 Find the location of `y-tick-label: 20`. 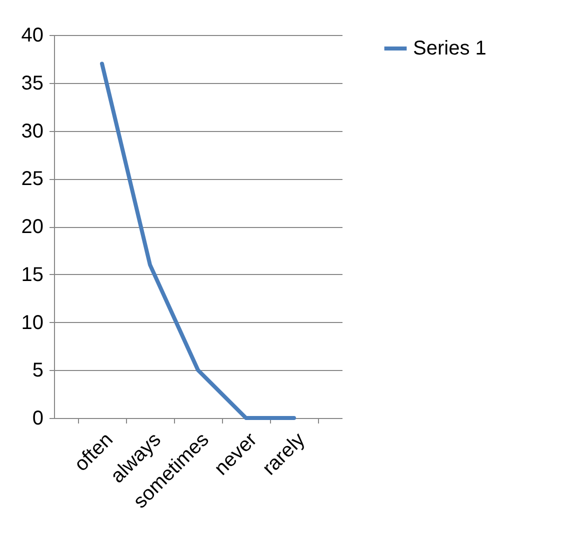

y-tick-label: 20 is located at coordinates (32, 227).